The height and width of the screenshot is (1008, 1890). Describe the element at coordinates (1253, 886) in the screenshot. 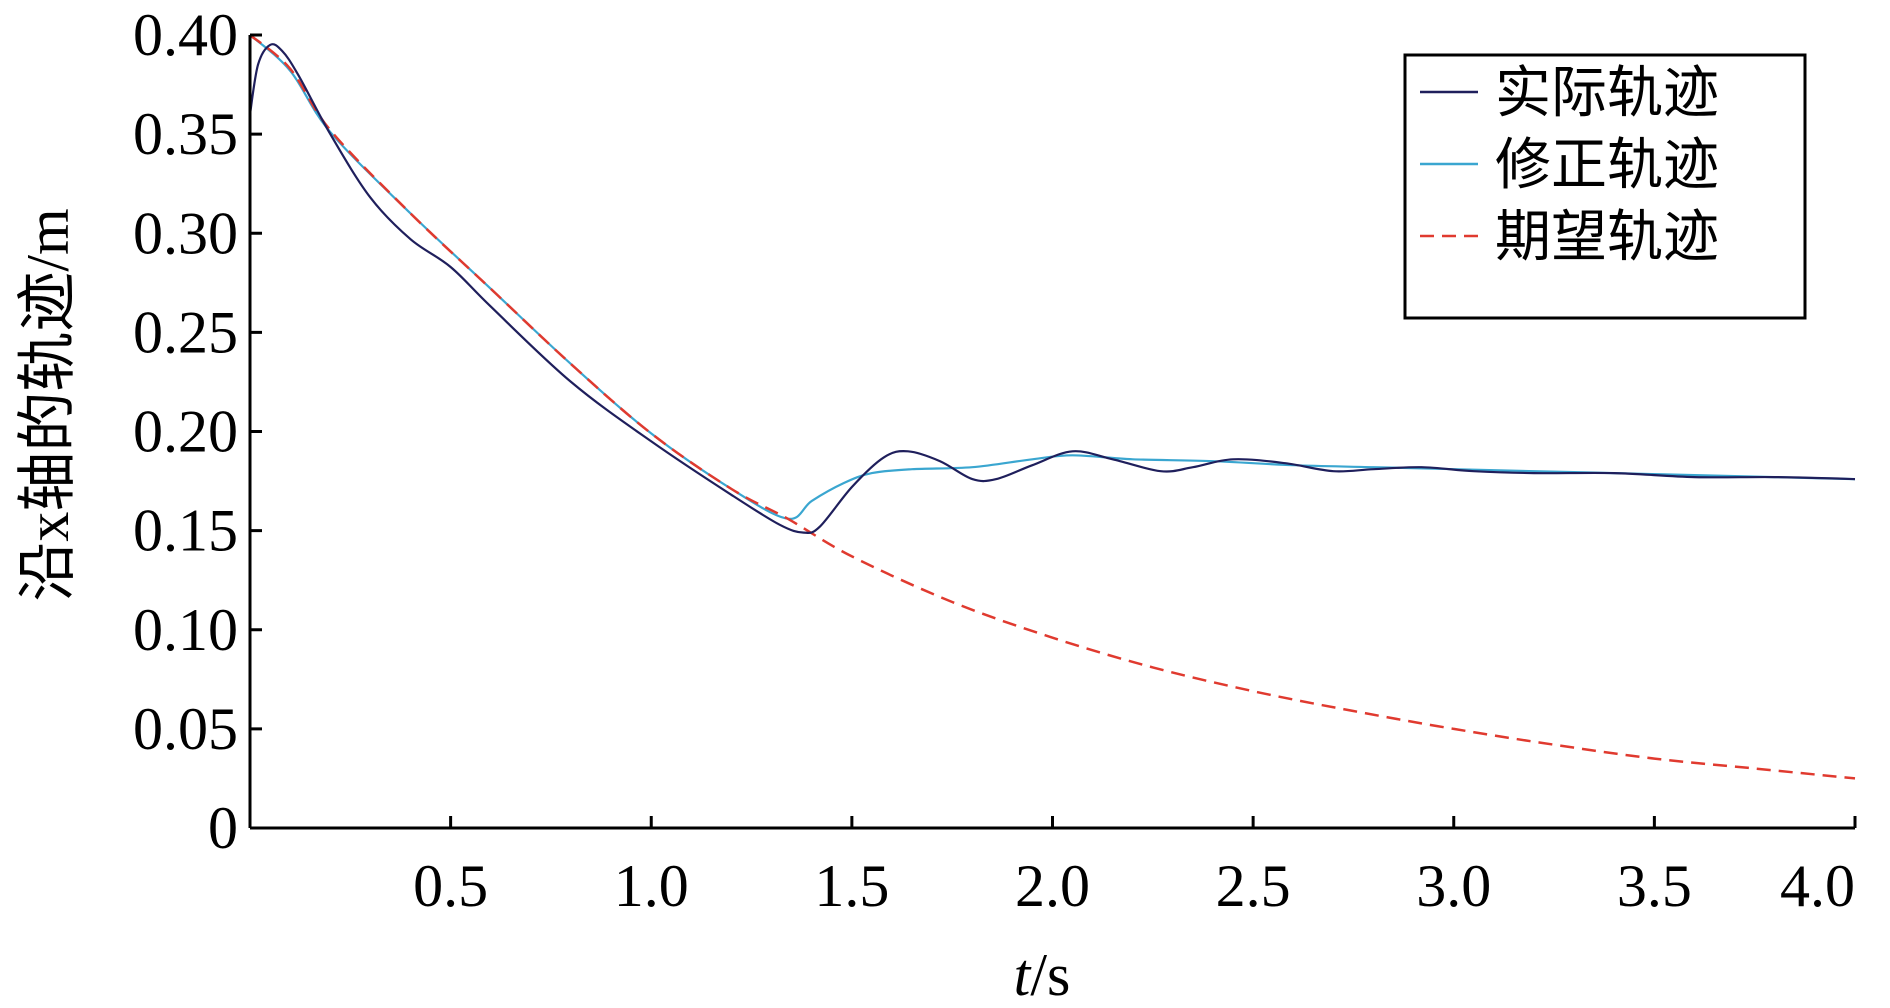

I see `x-tick-label: 2.5` at that location.